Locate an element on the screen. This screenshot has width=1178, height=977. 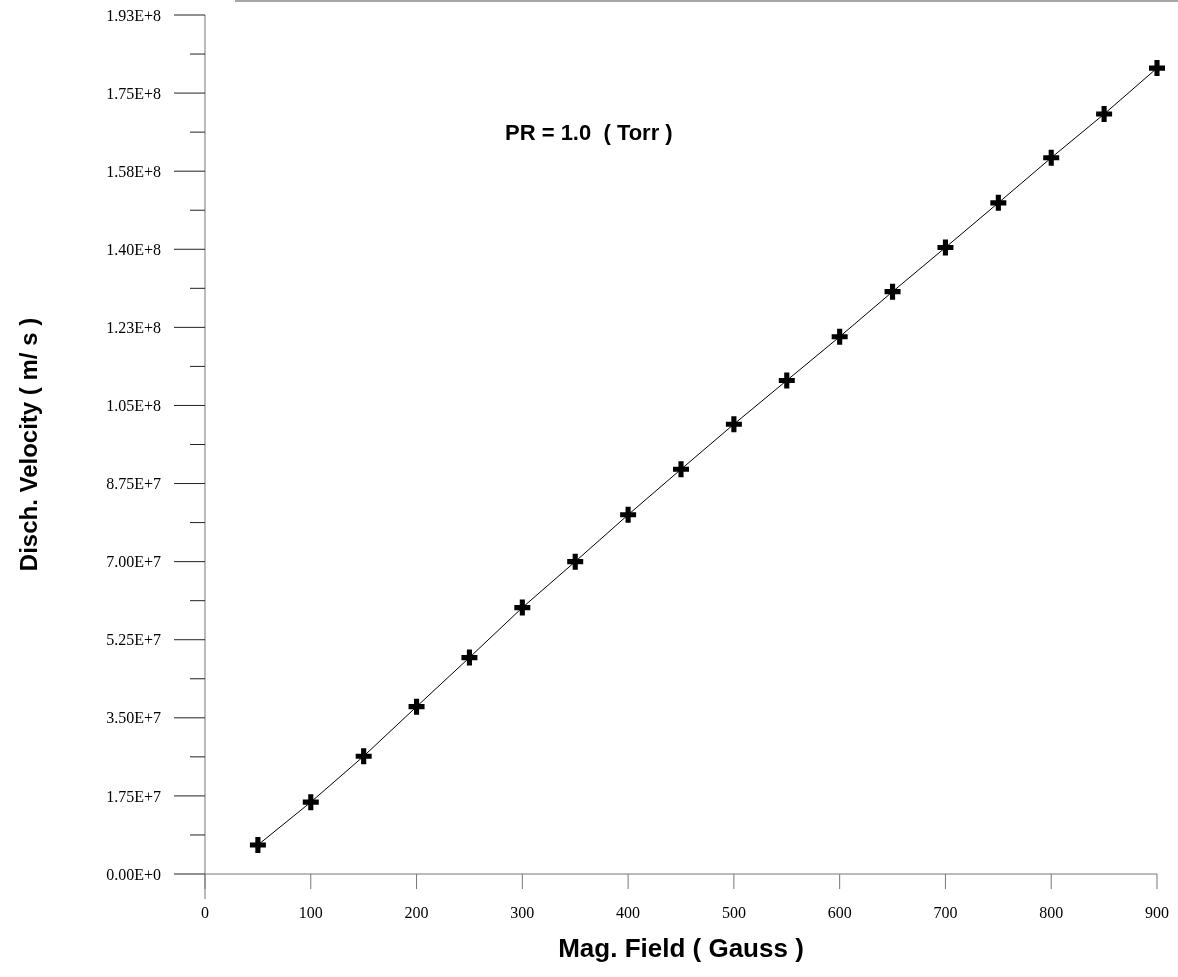
x-axis-title: Mag. Field ( Gauss ) is located at coordinates (681, 948).